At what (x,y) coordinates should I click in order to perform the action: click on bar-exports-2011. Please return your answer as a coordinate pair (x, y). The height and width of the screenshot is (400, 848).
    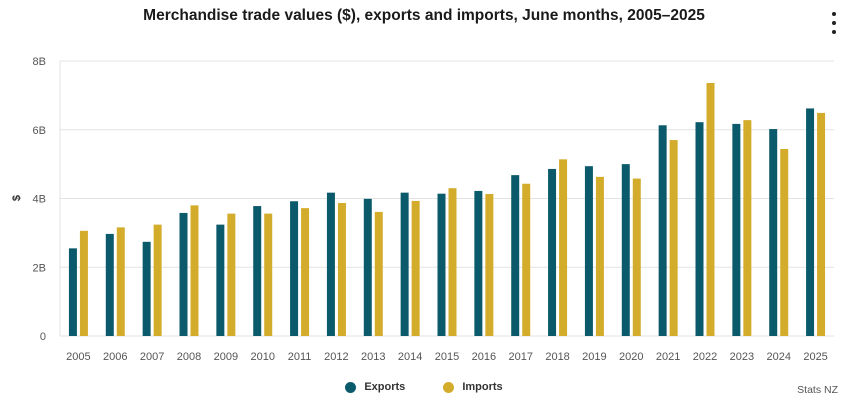
    Looking at the image, I should click on (294, 268).